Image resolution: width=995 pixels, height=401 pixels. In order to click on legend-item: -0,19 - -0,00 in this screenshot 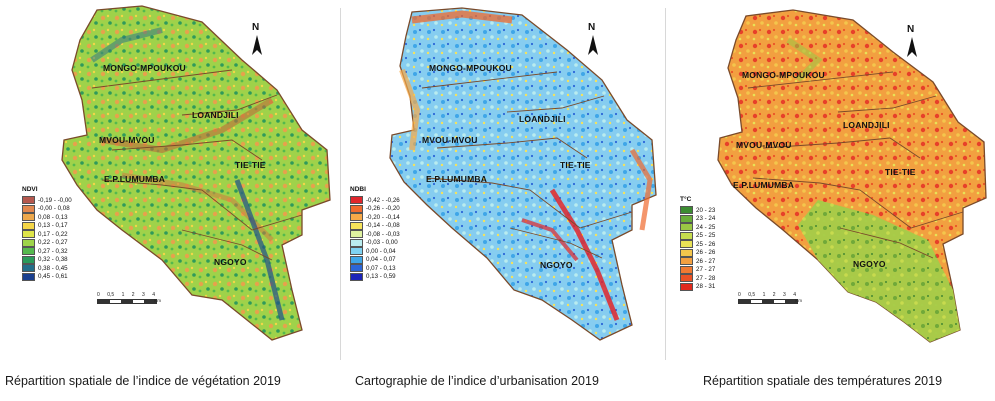, I will do `click(47, 200)`.